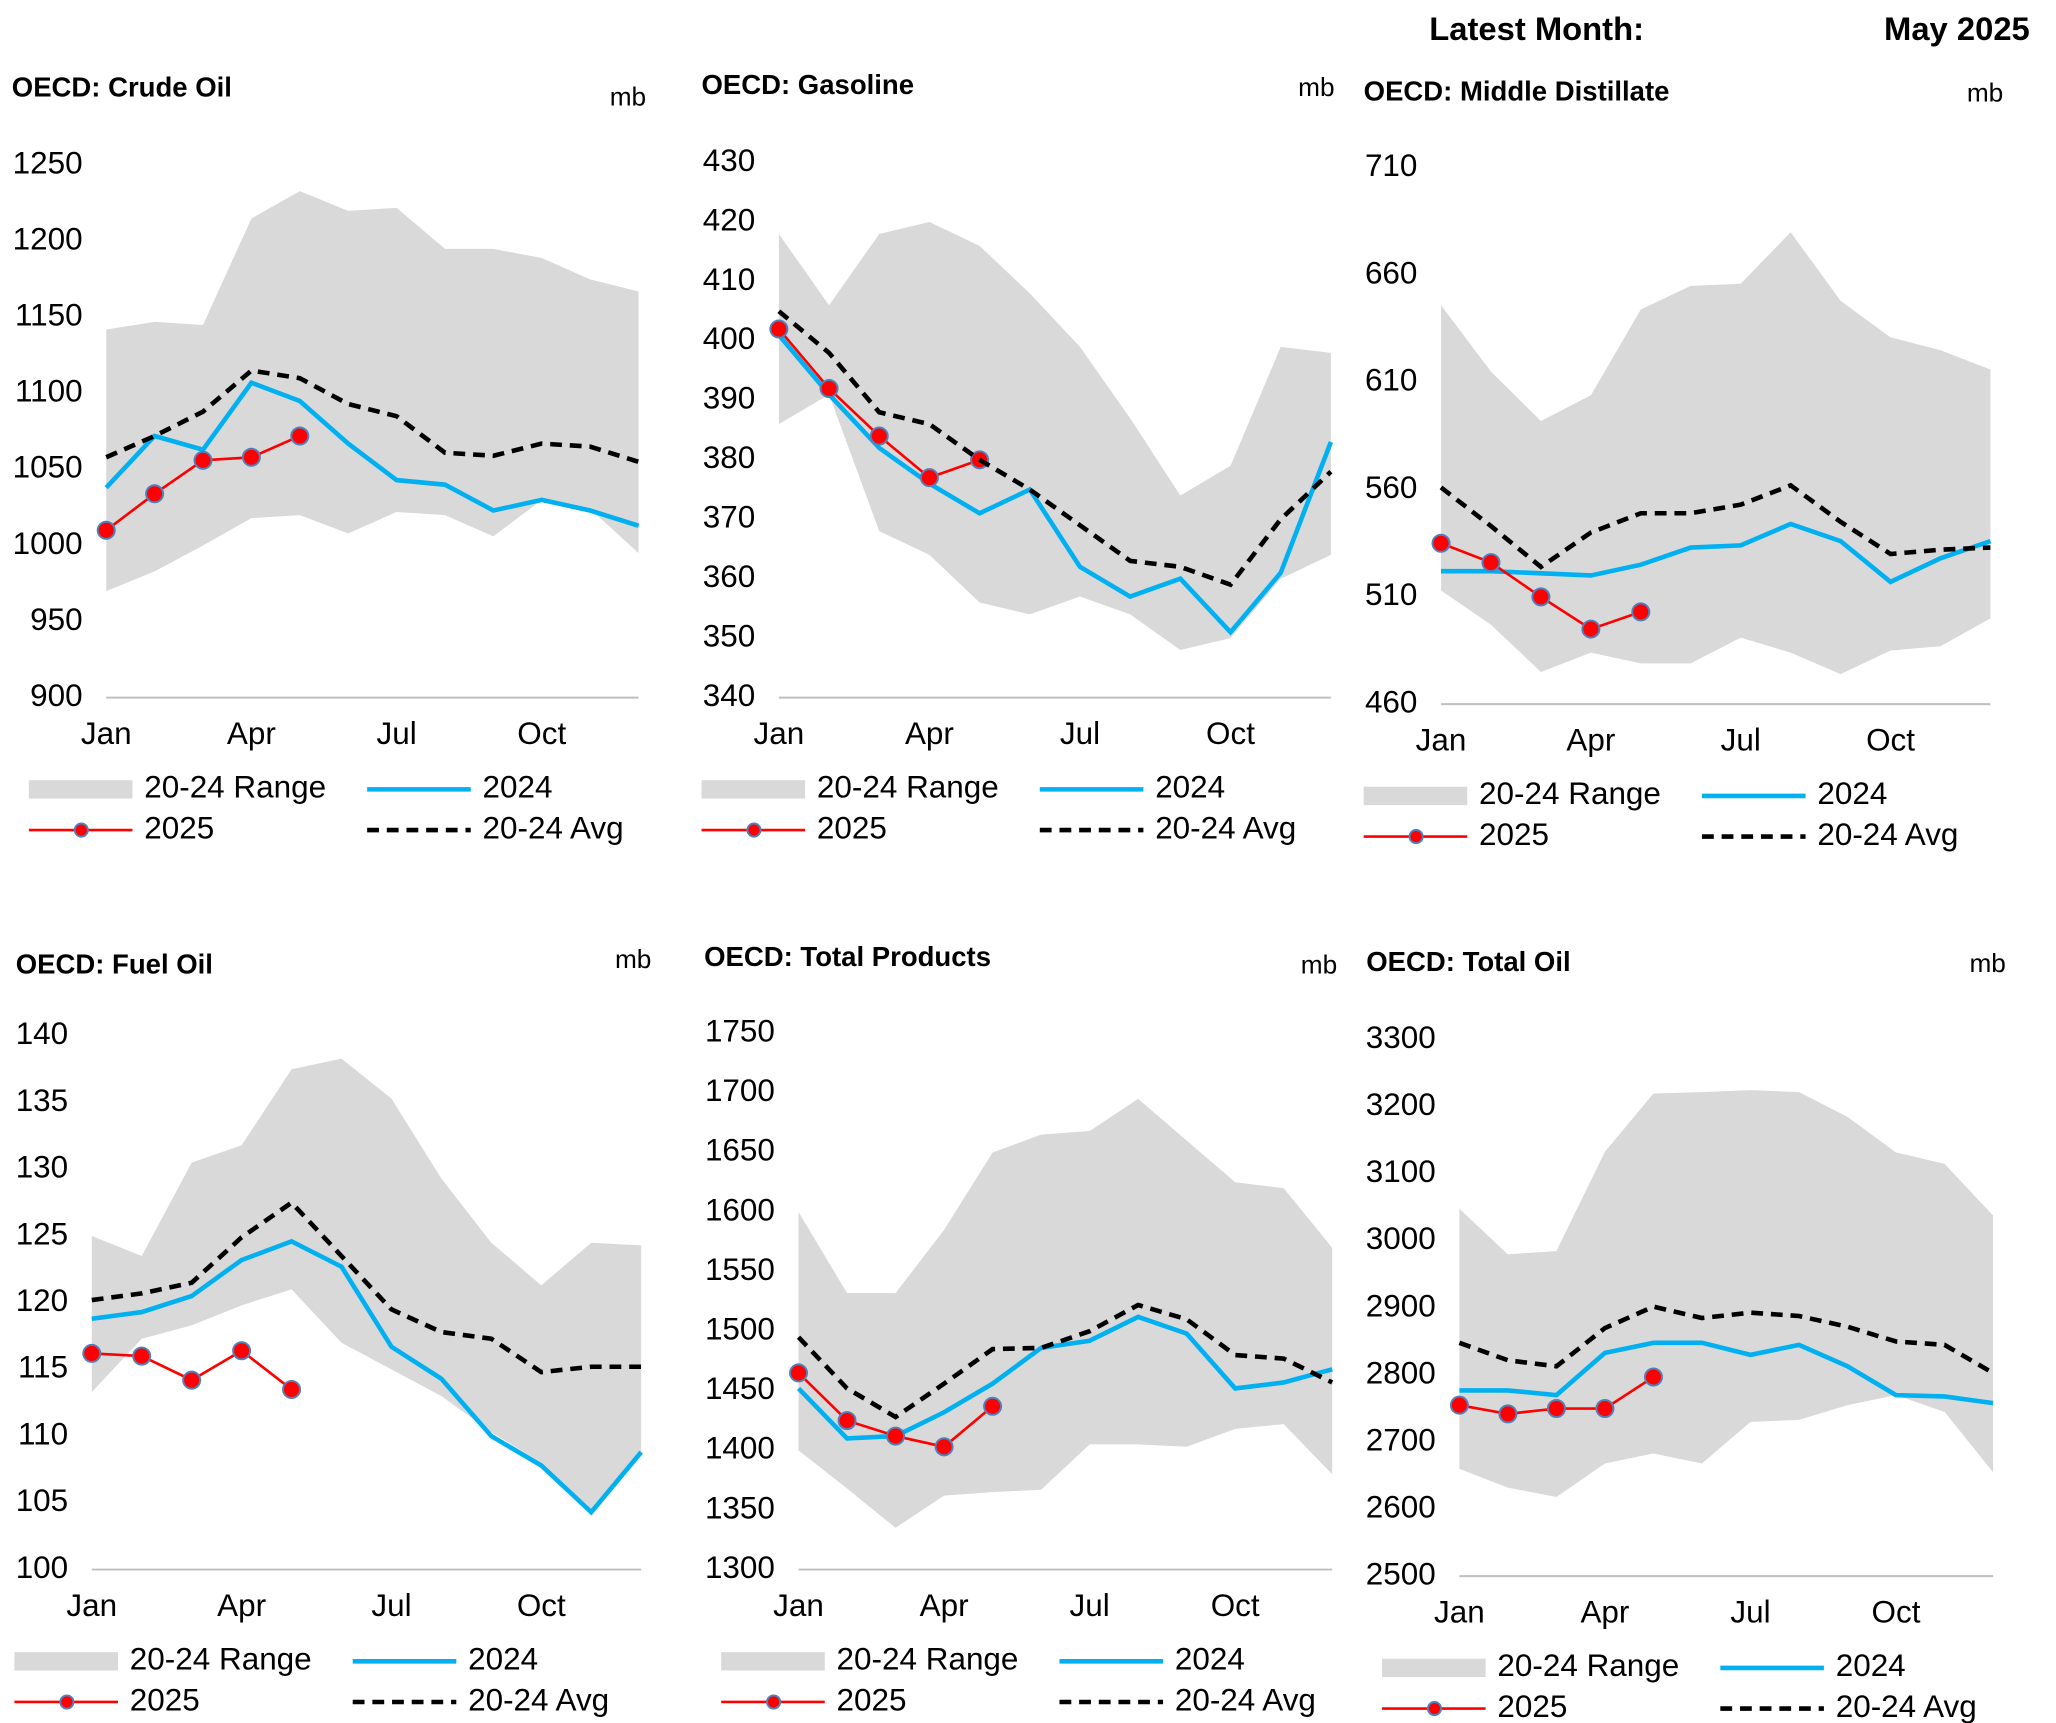 The width and height of the screenshot is (2056, 1723). Describe the element at coordinates (1391, 165) in the screenshot. I see `y-tick-label: 710` at that location.